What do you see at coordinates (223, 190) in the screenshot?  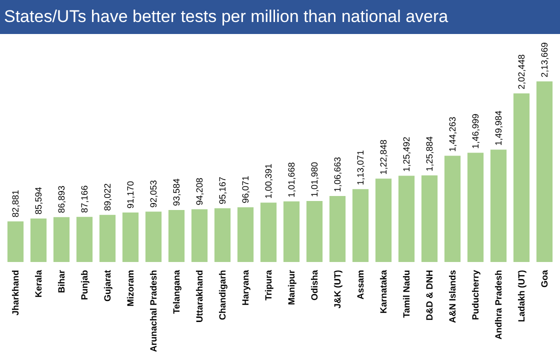 I see `data-label: 95,167` at bounding box center [223, 190].